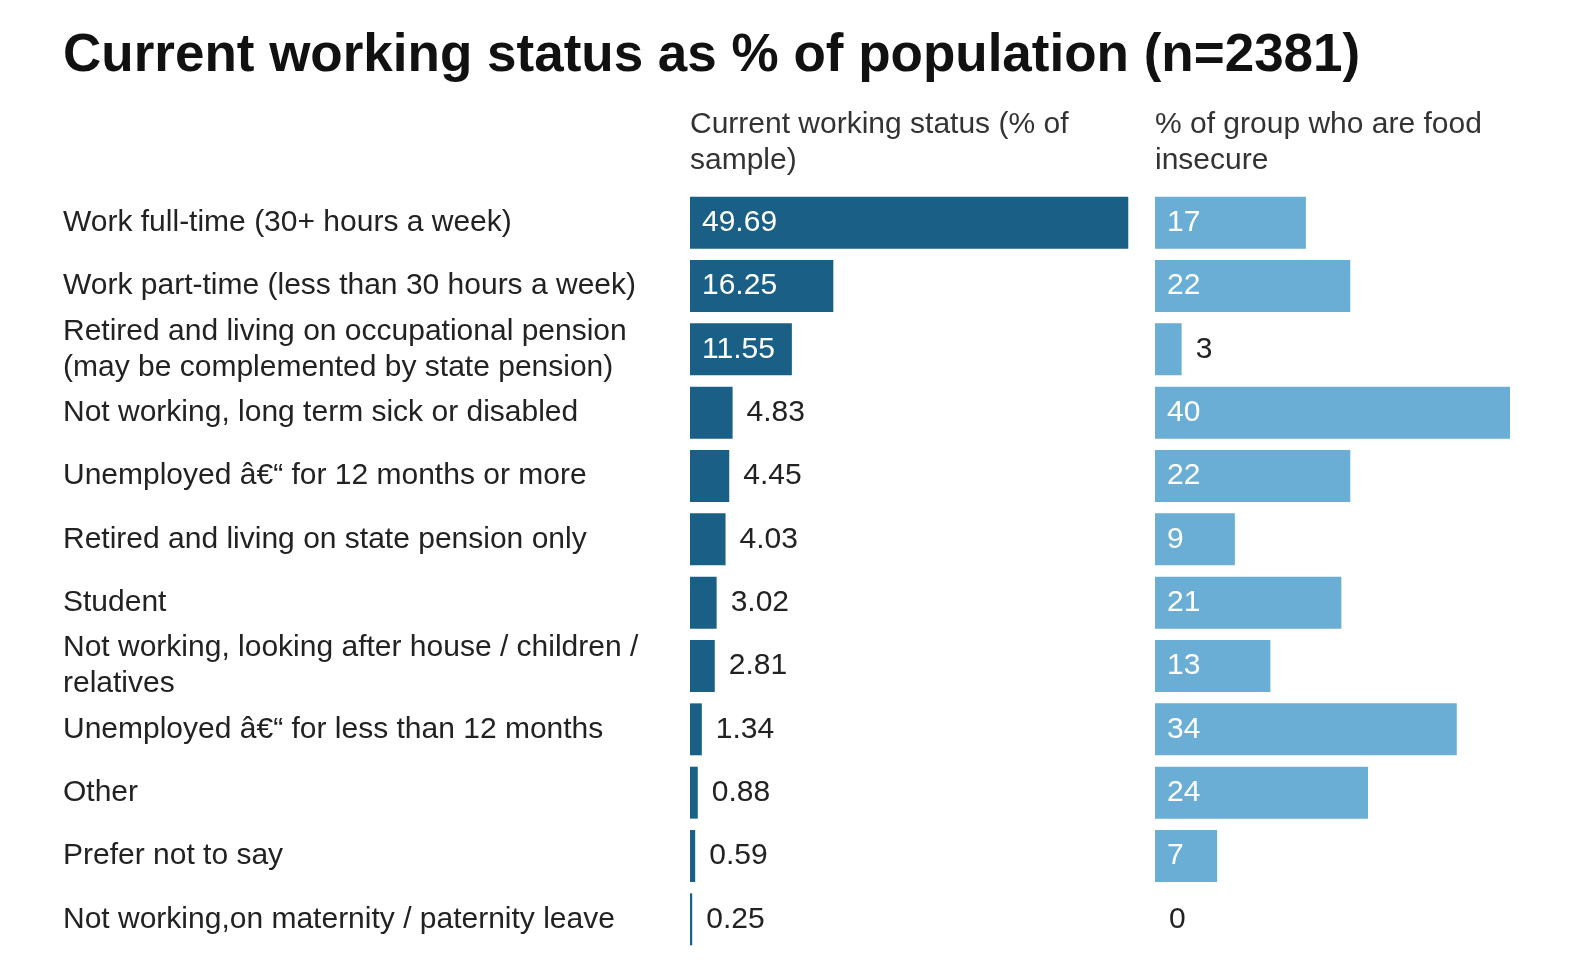 This screenshot has width=1596, height=979. What do you see at coordinates (740, 284) in the screenshot?
I see `data-label: 16.25` at bounding box center [740, 284].